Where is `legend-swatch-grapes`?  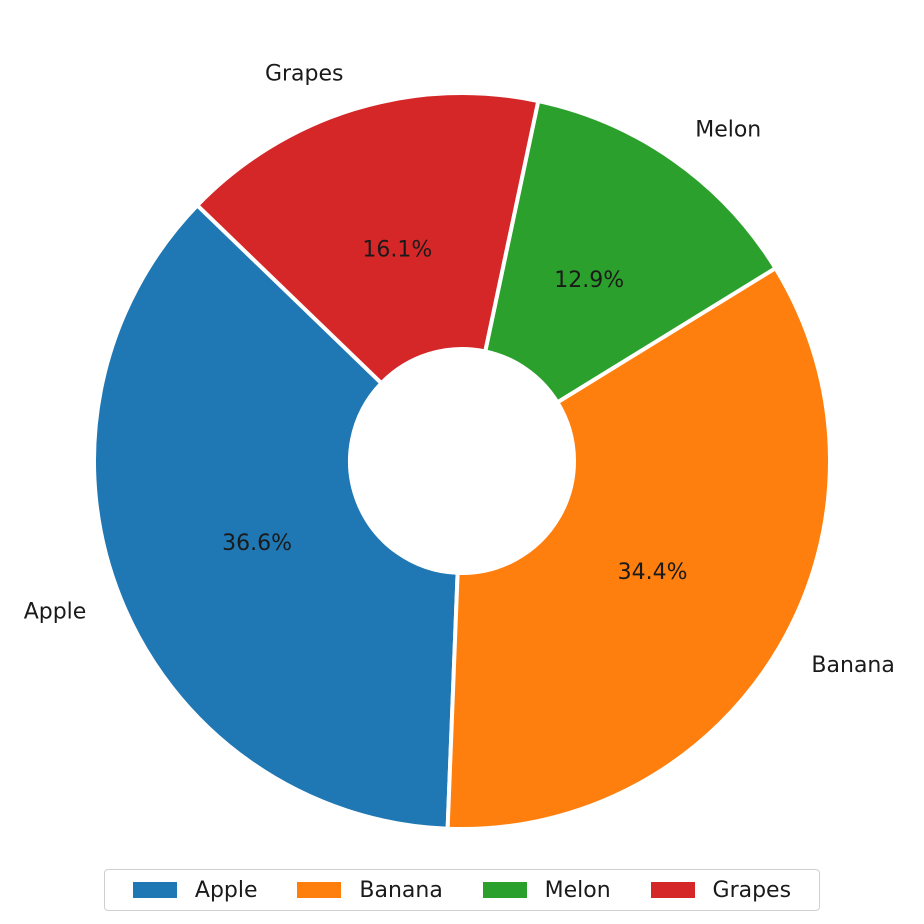 legend-swatch-grapes is located at coordinates (672, 890).